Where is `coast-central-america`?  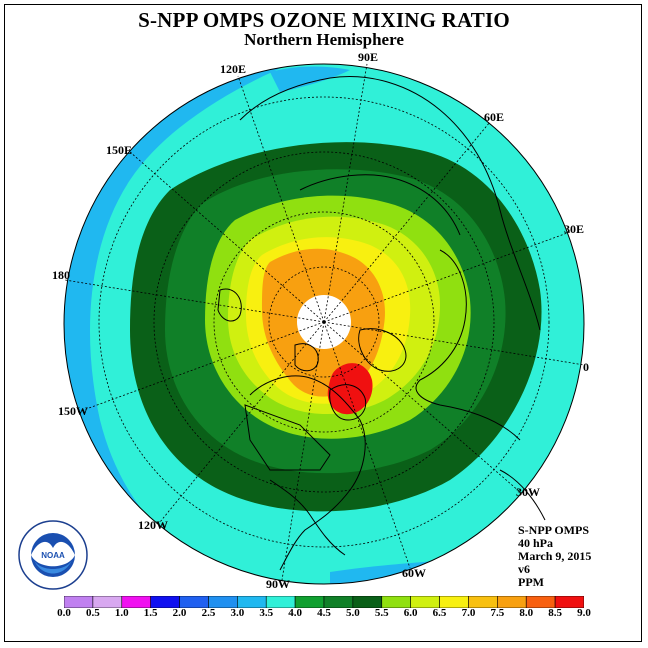 coast-central-america is located at coordinates (307, 517).